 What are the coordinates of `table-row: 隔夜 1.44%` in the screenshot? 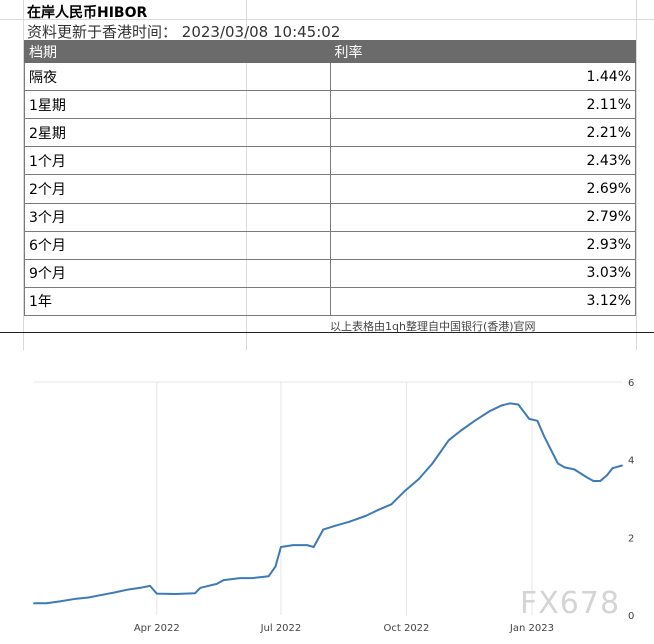 It's located at (330, 76).